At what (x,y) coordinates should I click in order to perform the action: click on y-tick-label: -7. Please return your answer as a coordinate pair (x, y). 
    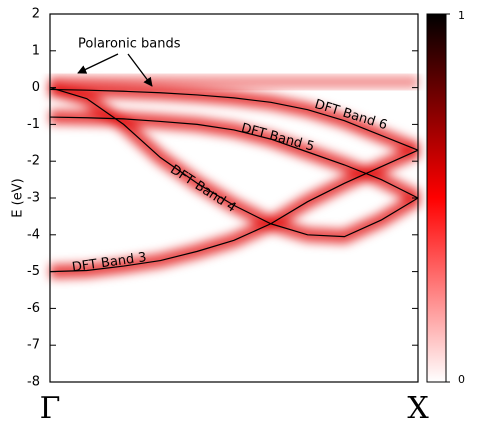
    Looking at the image, I should click on (33, 345).